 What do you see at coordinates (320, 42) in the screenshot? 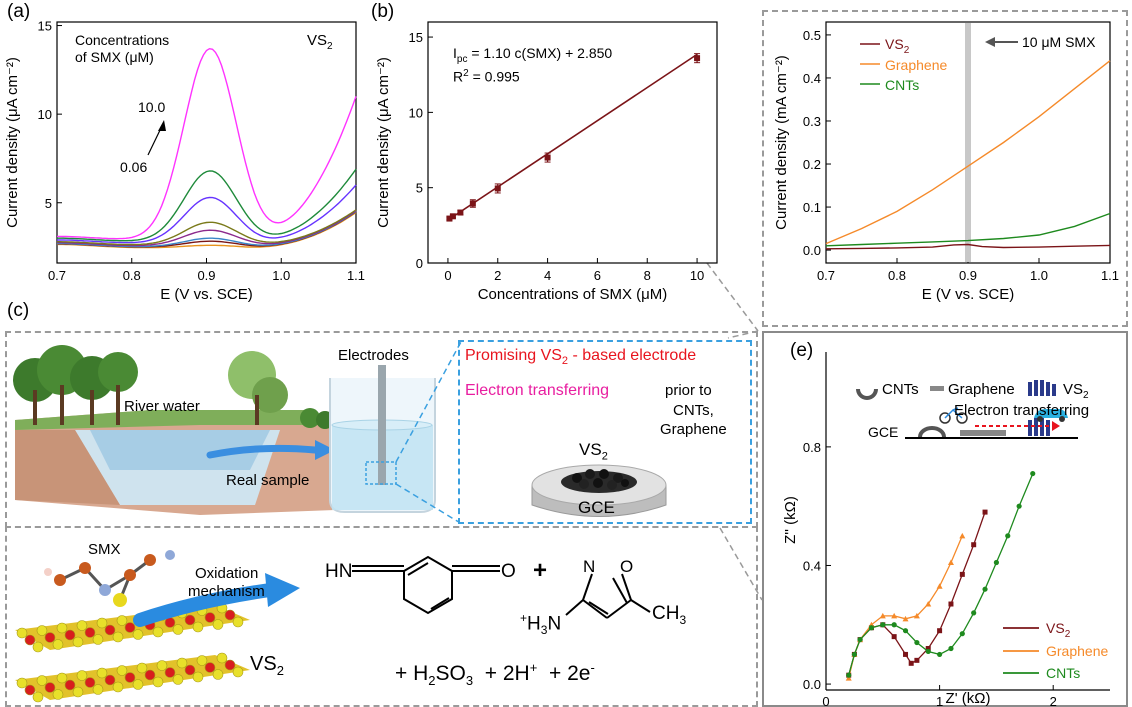
I see `vs2-label-a: VS2` at bounding box center [320, 42].